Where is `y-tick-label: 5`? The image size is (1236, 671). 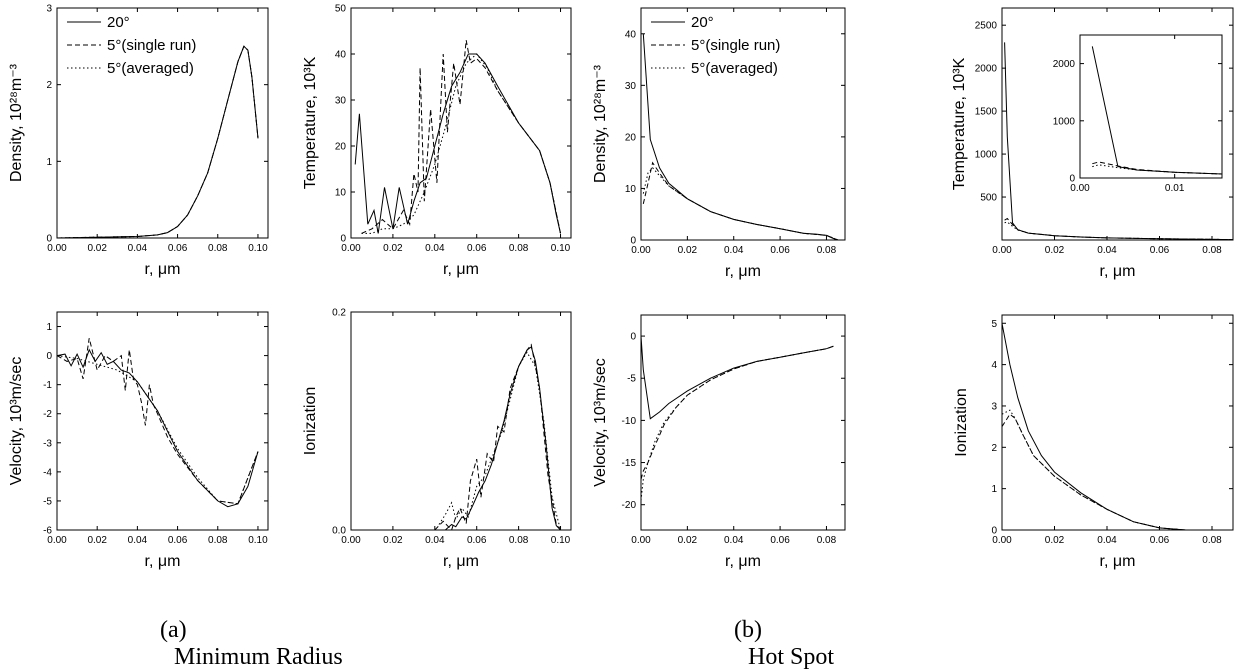
y-tick-label: 5 is located at coordinates (994, 324).